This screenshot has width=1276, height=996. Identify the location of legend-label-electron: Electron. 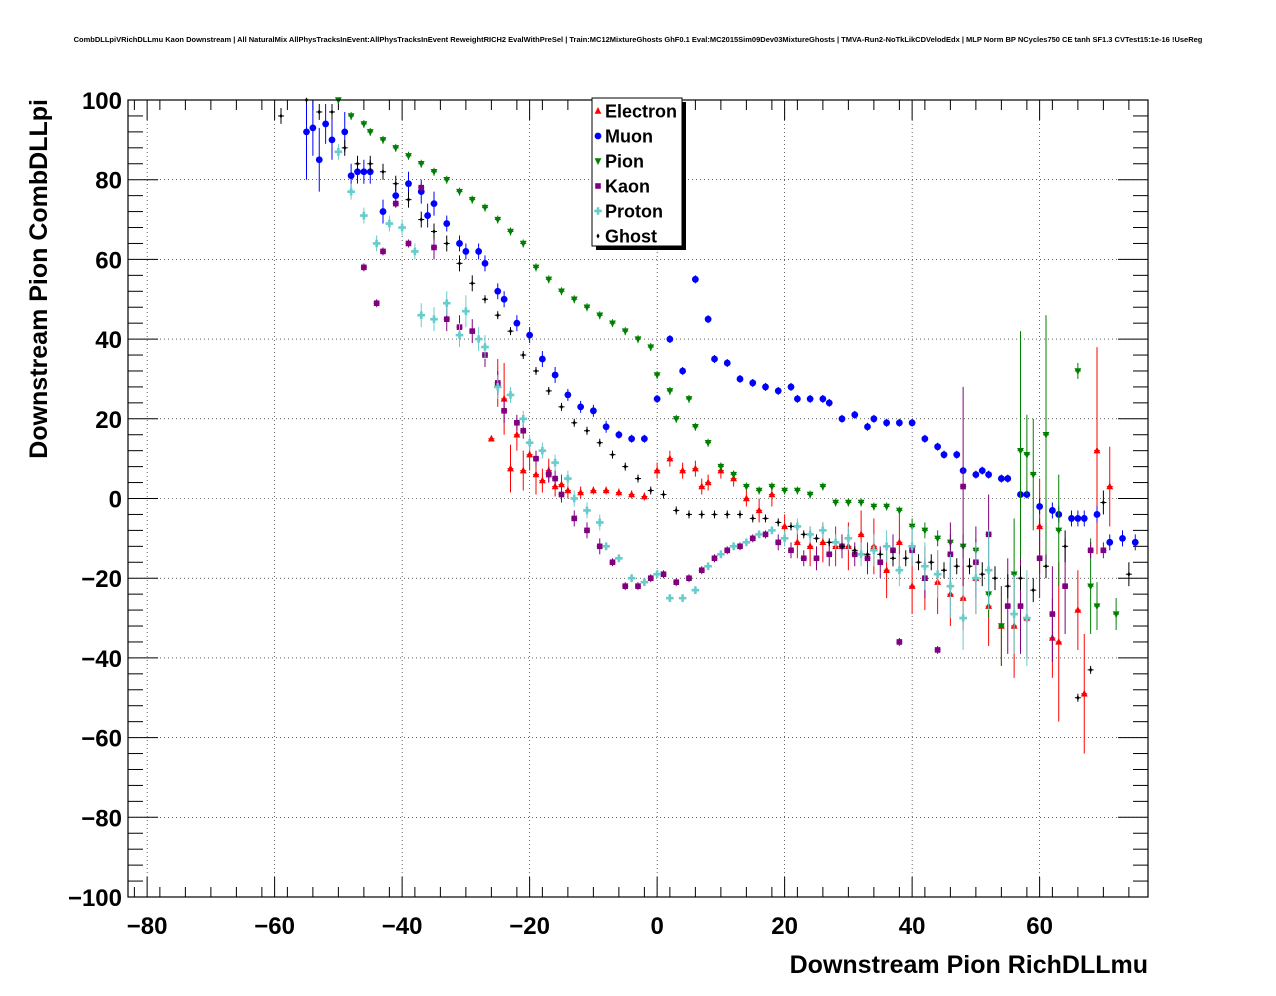
(641, 112).